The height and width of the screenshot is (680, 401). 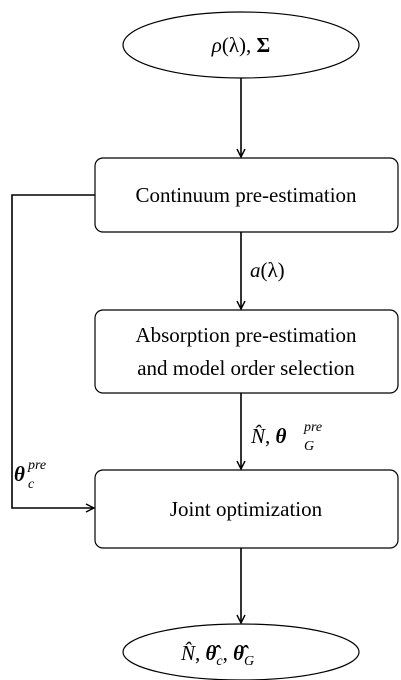 I want to click on edge-label: N̂, θ, so click(x=268, y=436).